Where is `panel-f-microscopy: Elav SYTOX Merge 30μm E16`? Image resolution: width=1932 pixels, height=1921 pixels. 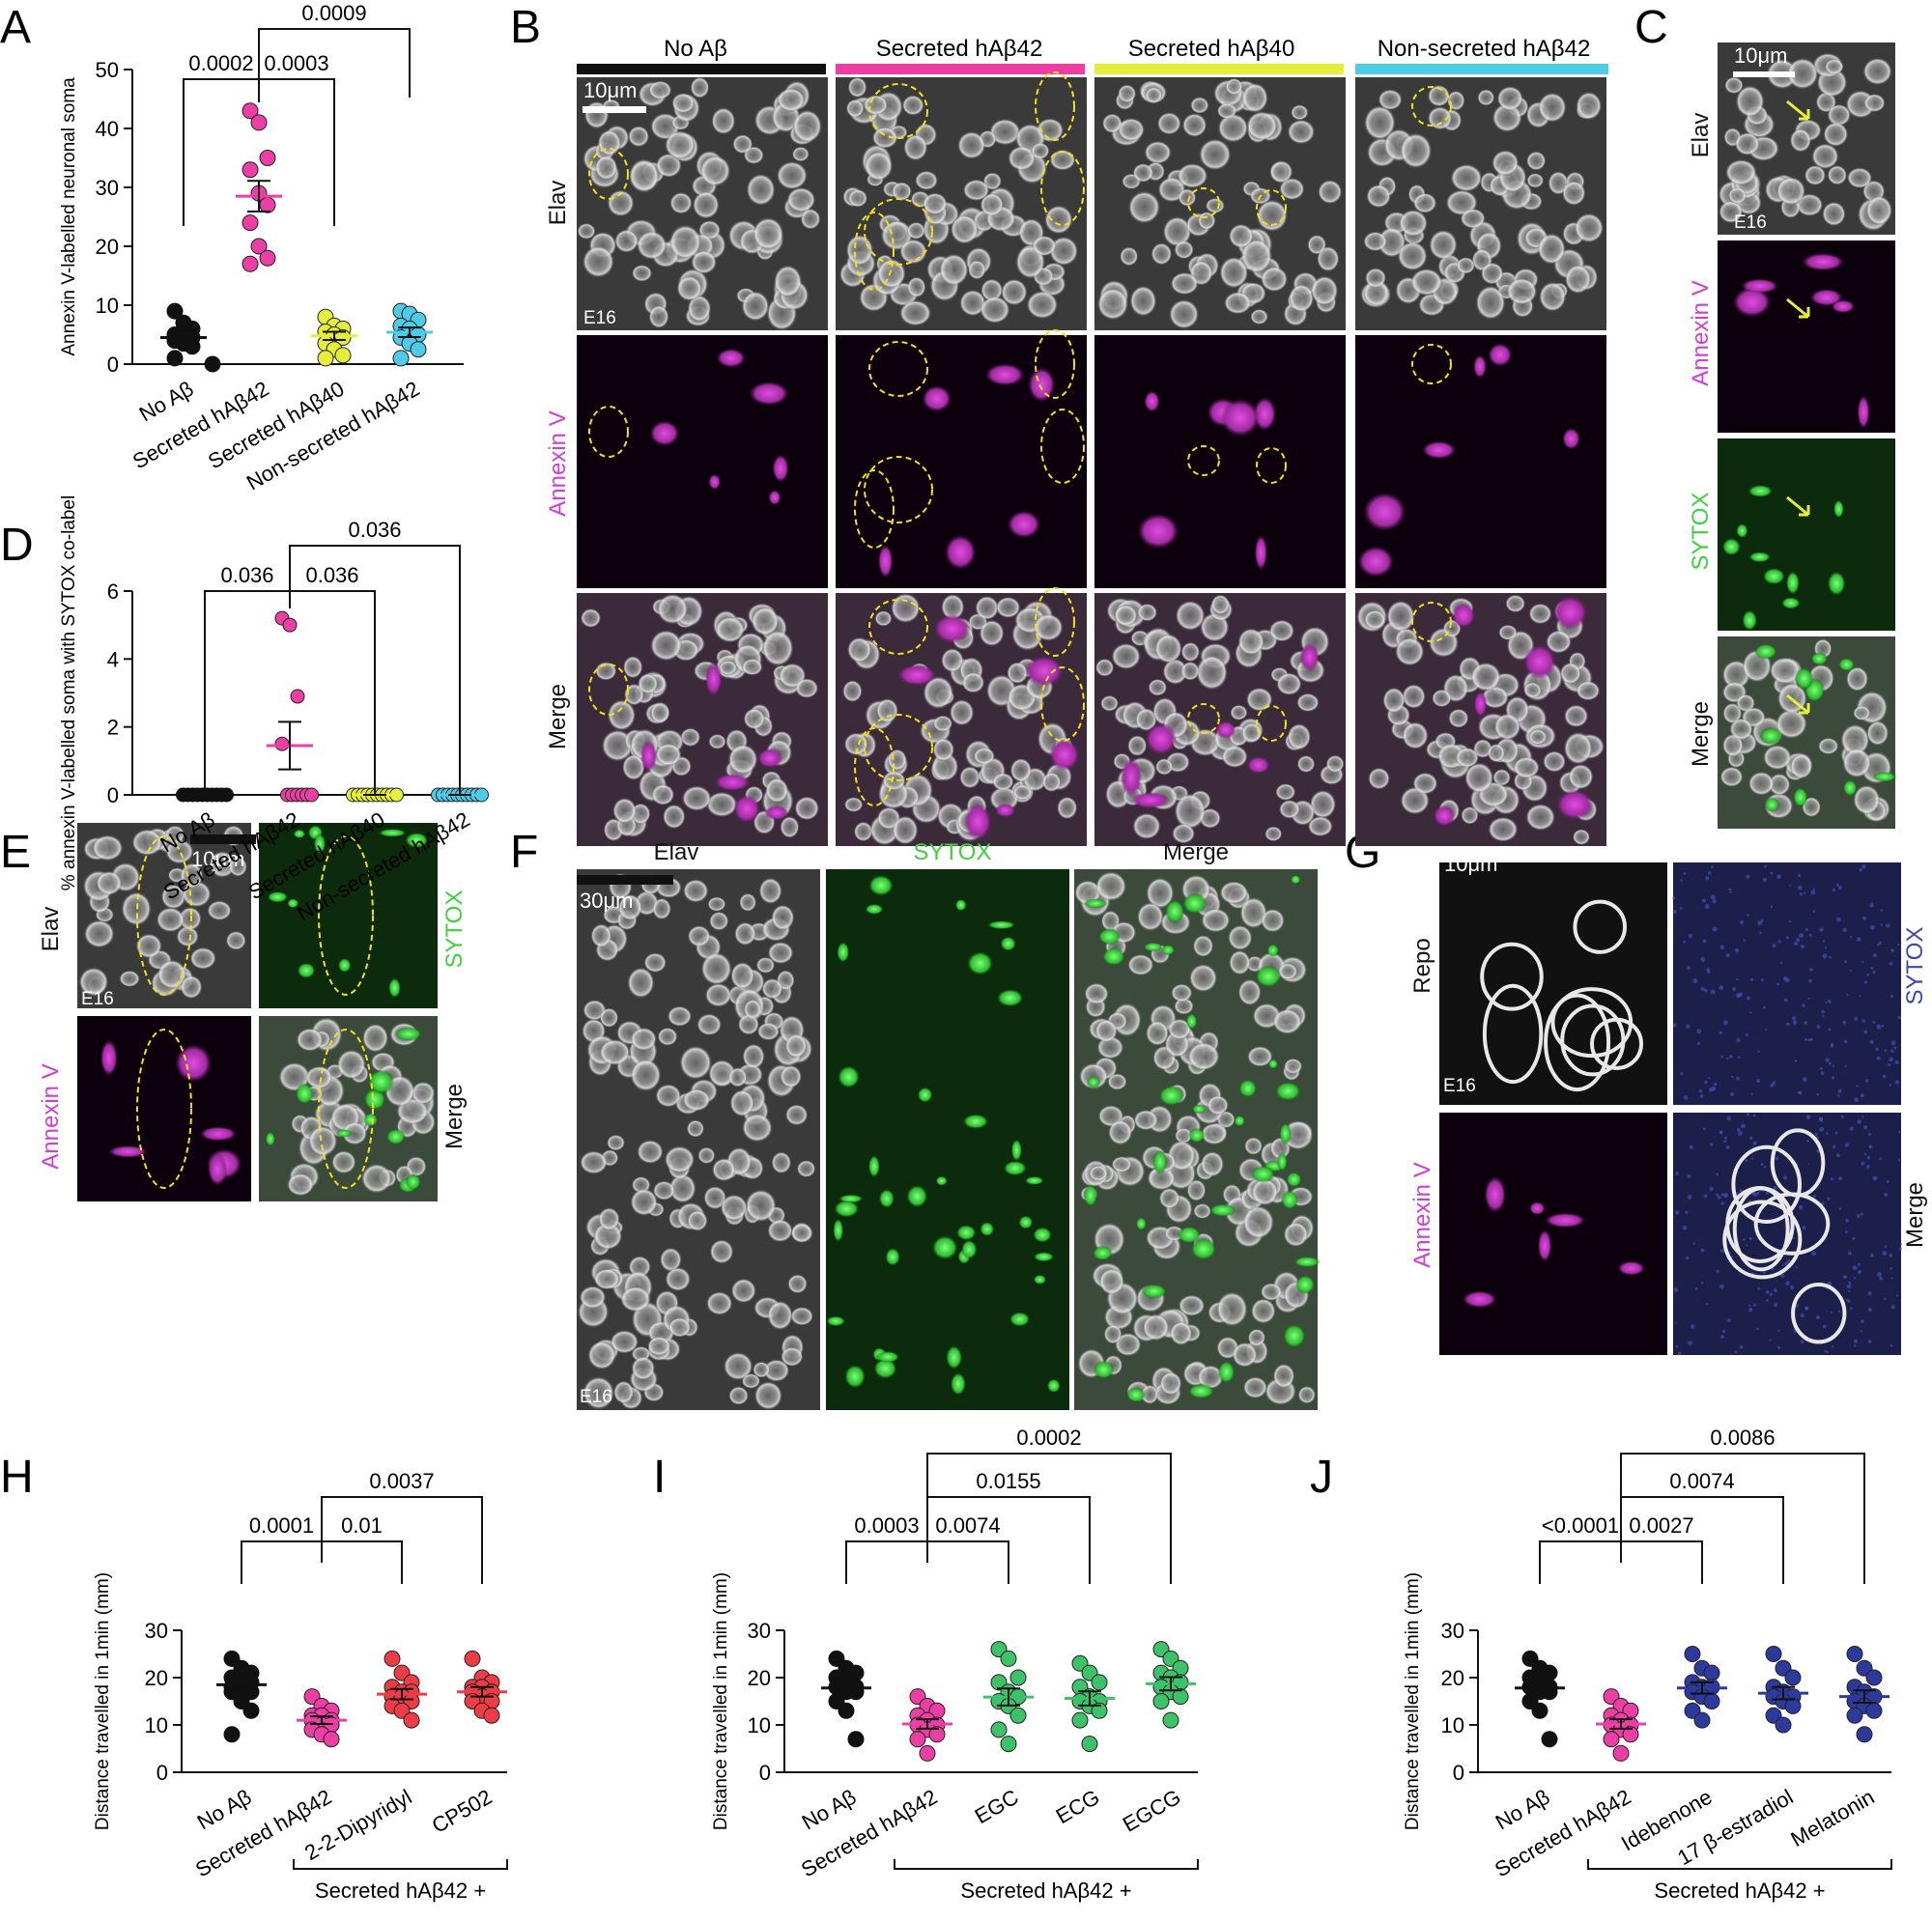 panel-f-microscopy: Elav SYTOX Merge 30μm E16 is located at coordinates (949, 1125).